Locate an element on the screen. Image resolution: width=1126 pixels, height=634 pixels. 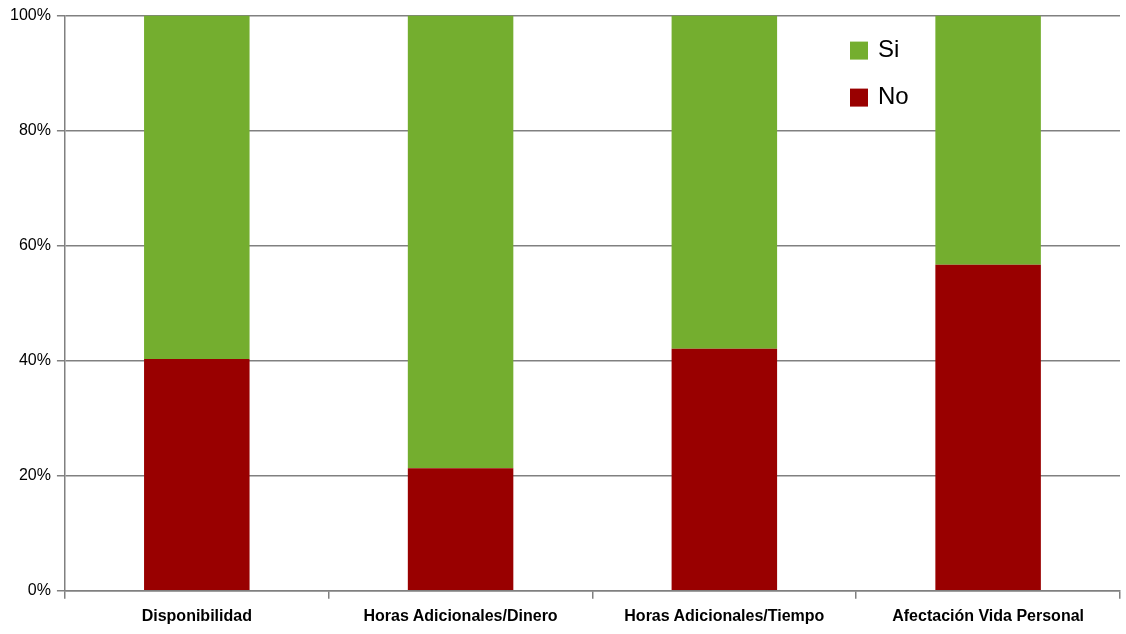
x-tick-label: Horas Adicionales/Dinero is located at coordinates (460, 615).